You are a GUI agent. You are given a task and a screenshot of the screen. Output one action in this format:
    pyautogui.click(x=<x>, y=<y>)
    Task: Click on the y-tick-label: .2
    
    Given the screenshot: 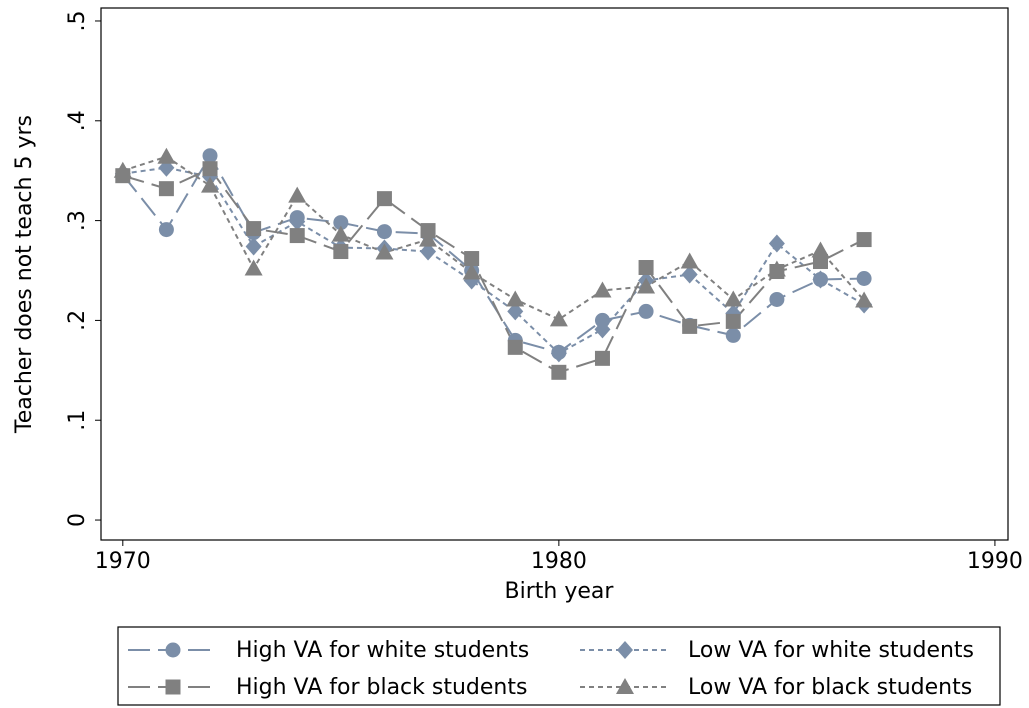 What is the action you would take?
    pyautogui.click(x=77, y=320)
    